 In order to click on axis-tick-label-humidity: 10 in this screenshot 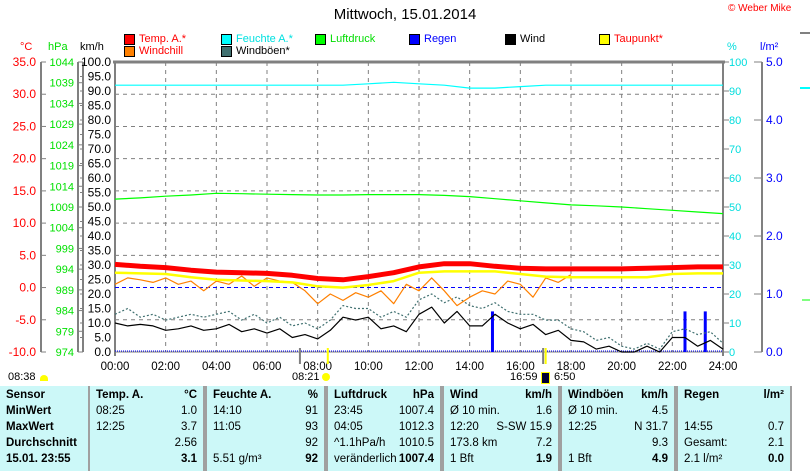, I will do `click(735, 324)`.